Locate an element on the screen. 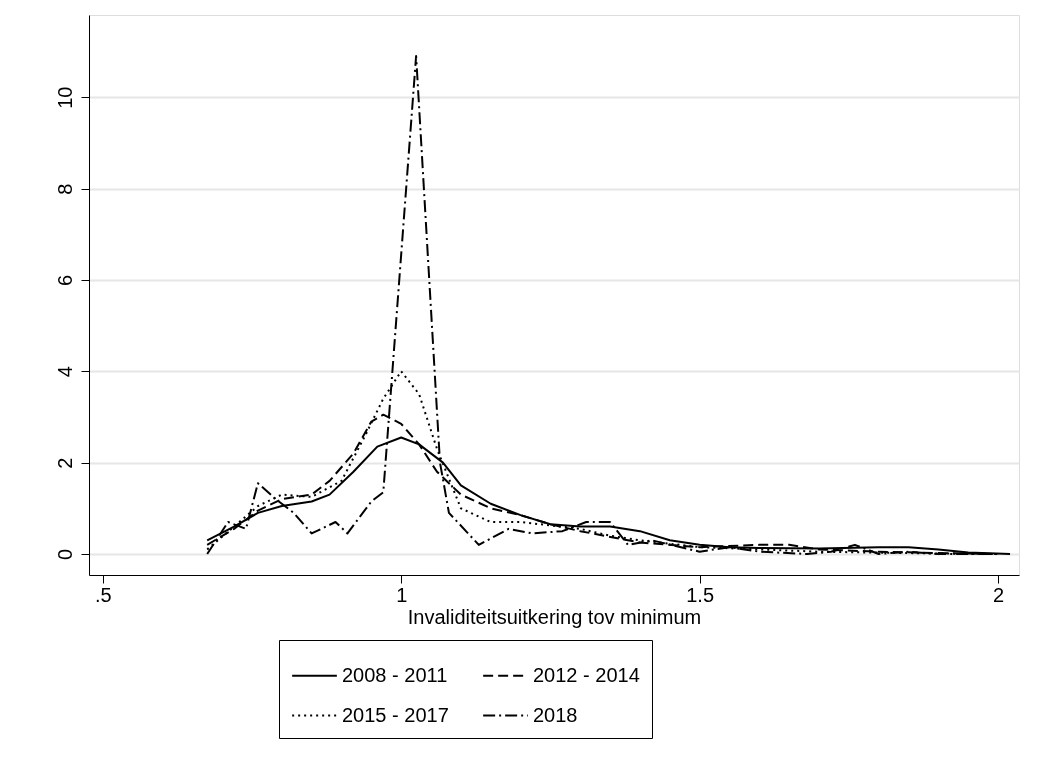 The width and height of the screenshot is (1053, 774). legend-label: 2008 - 2011 is located at coordinates (395, 674).